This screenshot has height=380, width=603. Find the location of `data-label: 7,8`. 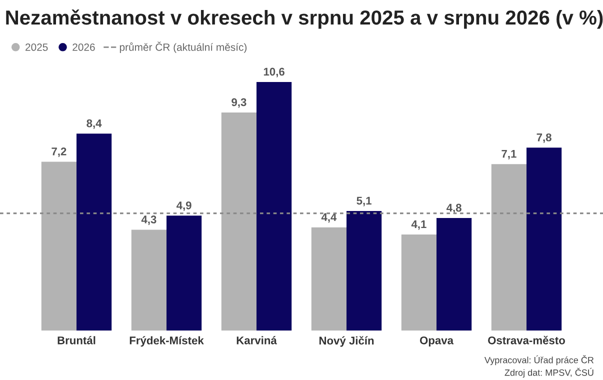

data-label: 7,8 is located at coordinates (544, 138).